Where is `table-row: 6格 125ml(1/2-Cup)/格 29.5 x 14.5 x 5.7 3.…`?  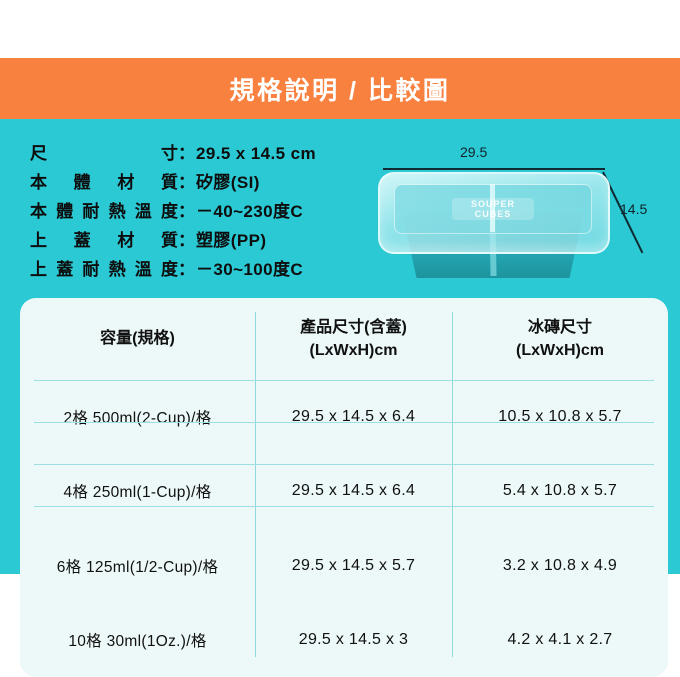
table-row: 6格 125ml(1/2-Cup)/格 29.5 x 14.5 x 5.7 3.… is located at coordinates (344, 566).